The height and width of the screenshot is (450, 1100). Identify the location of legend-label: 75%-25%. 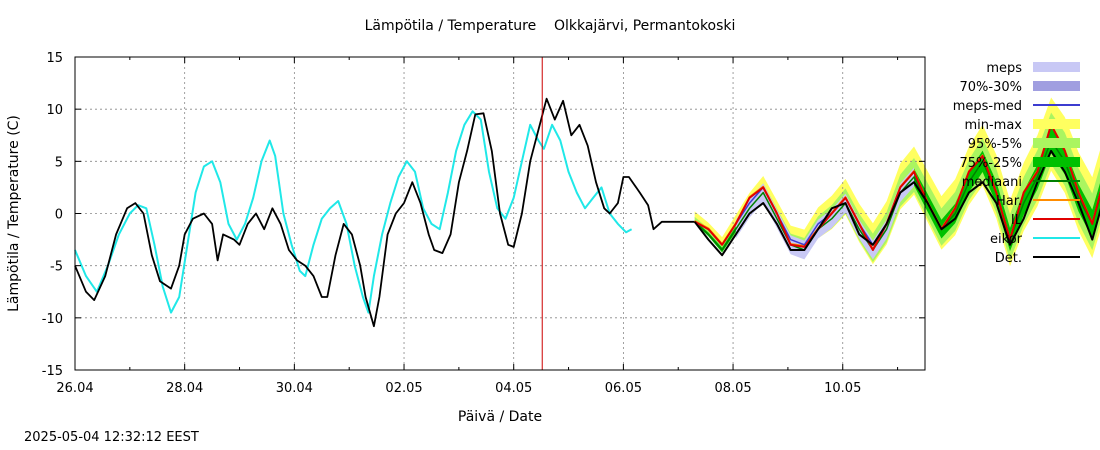
(991, 163).